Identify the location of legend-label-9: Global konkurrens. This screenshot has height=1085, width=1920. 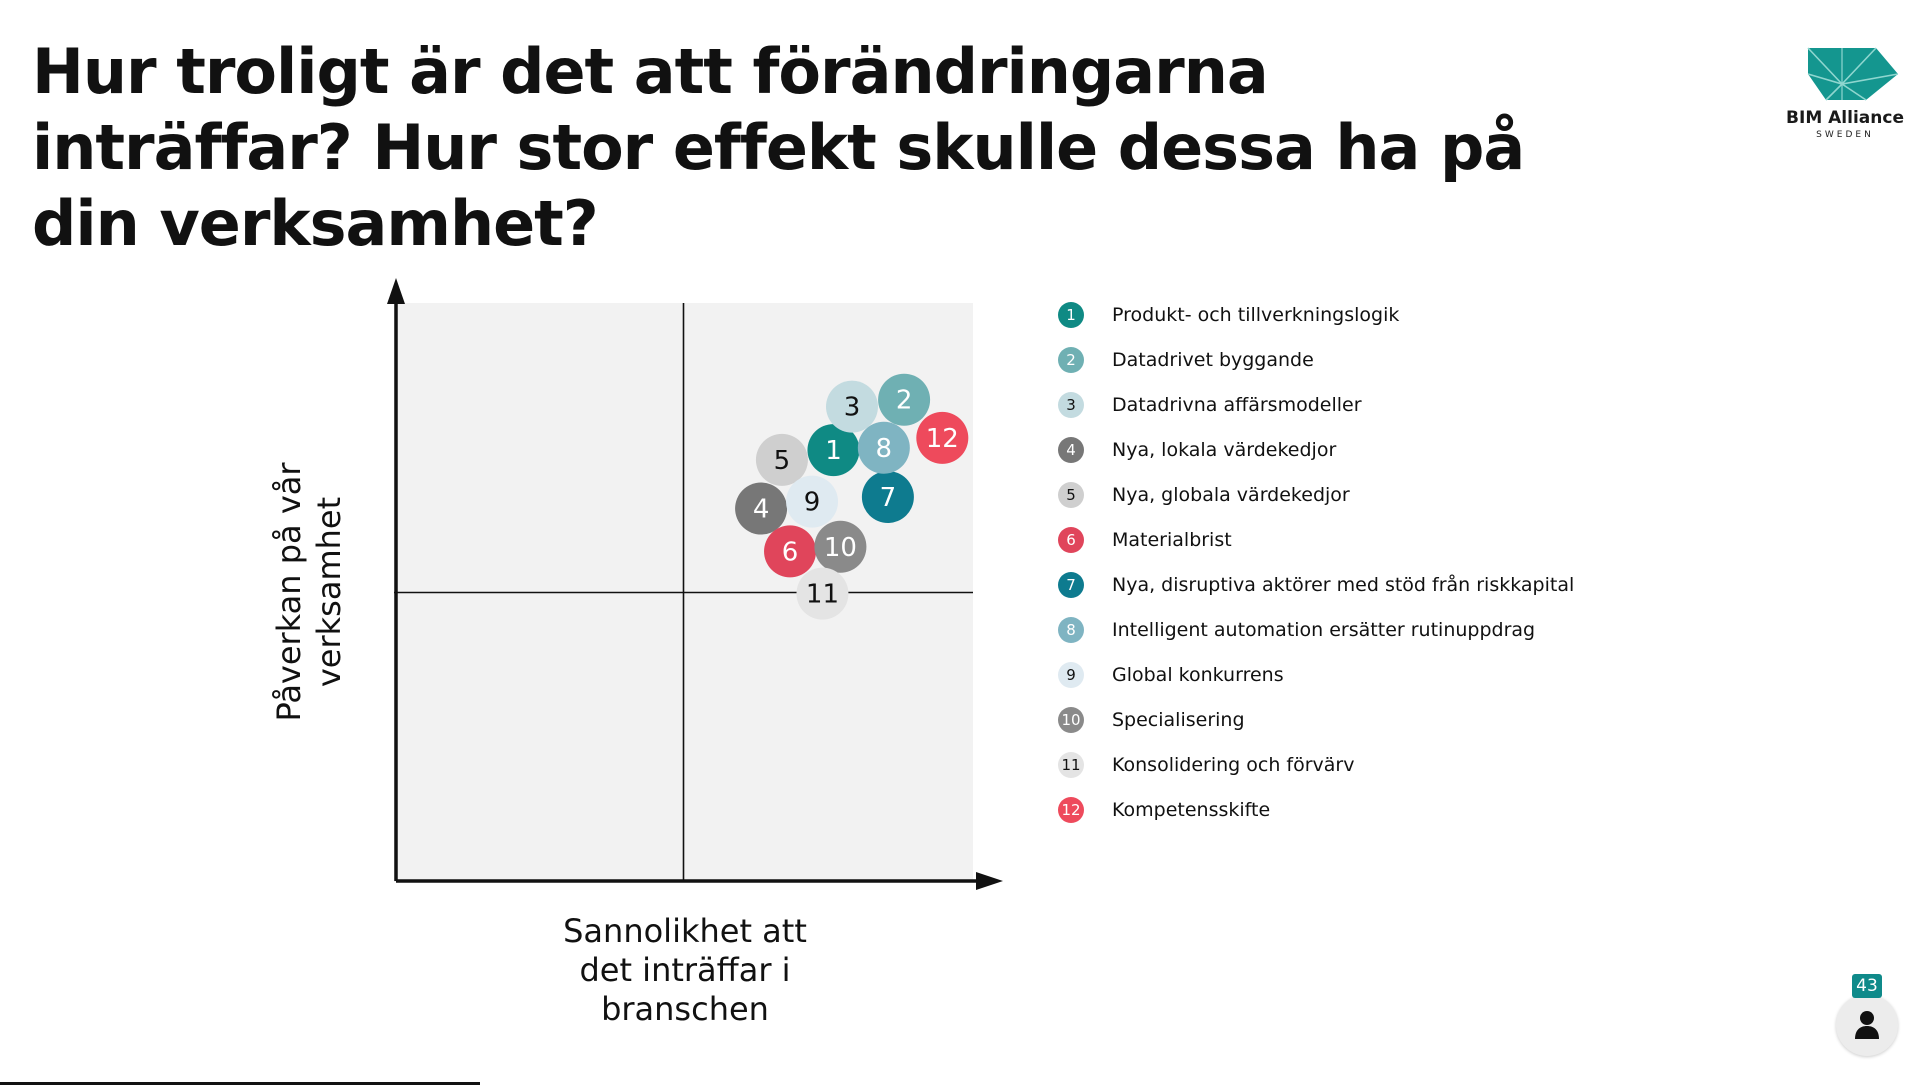
(1198, 675).